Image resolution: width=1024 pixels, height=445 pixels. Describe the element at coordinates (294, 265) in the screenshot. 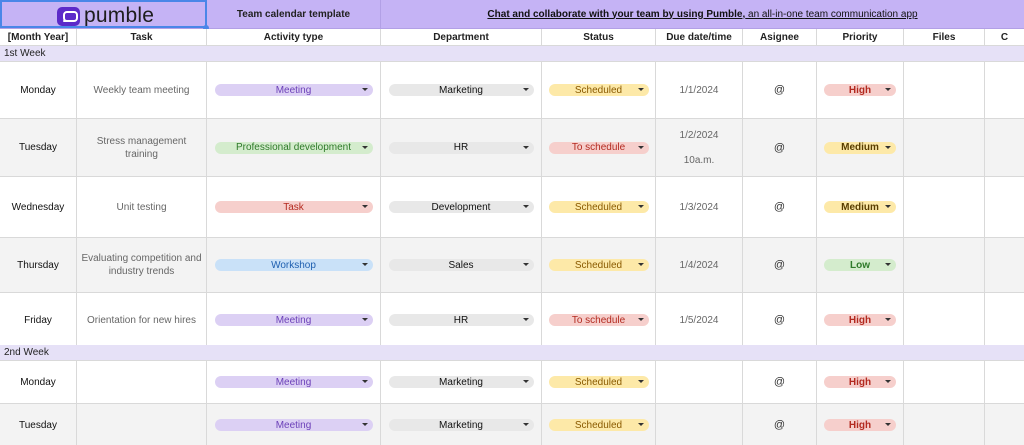

I see `activity-cell: Workshop` at that location.